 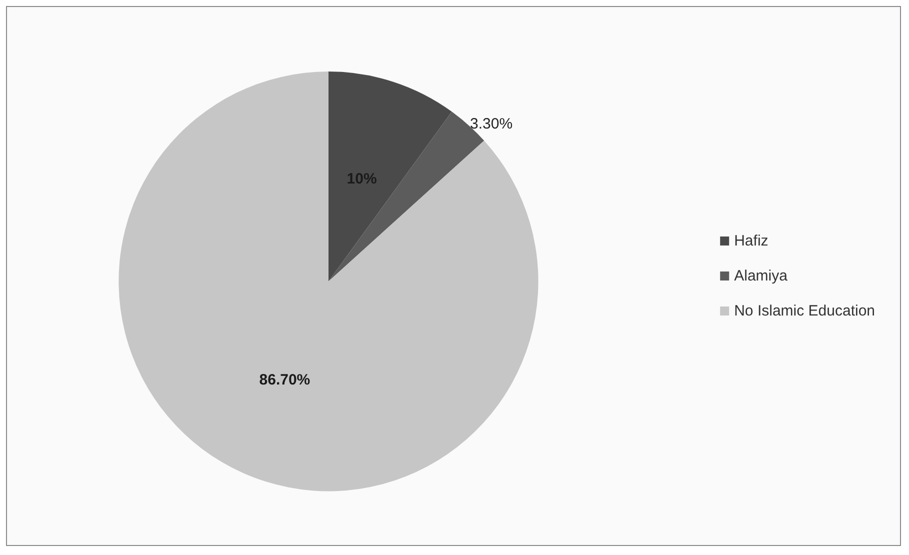 What do you see at coordinates (284, 380) in the screenshot?
I see `data-label: 86.70%` at bounding box center [284, 380].